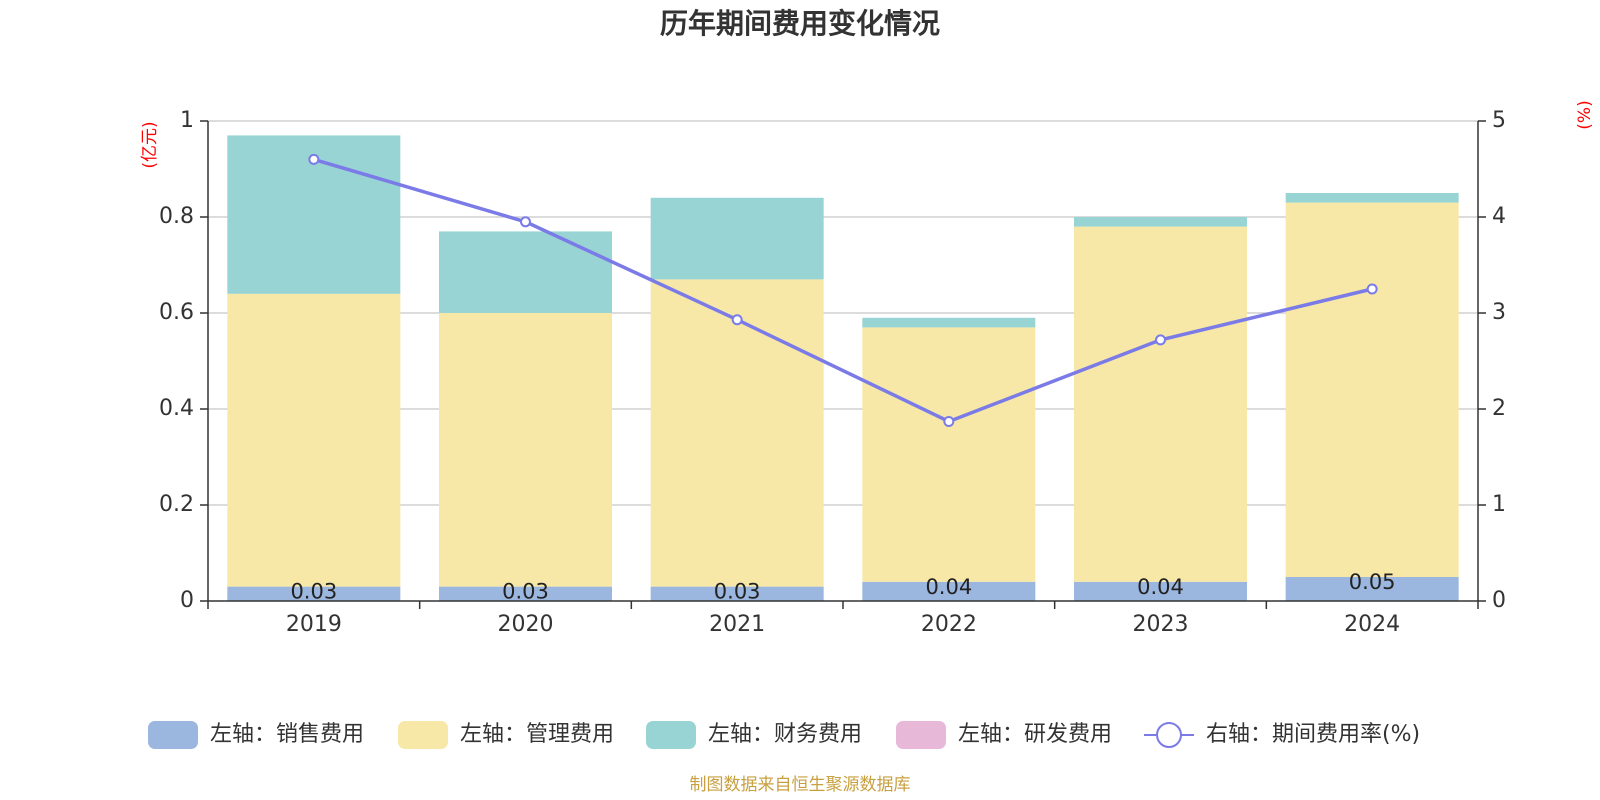  I want to click on legend-label: 左轴：研发费用, so click(1035, 734).